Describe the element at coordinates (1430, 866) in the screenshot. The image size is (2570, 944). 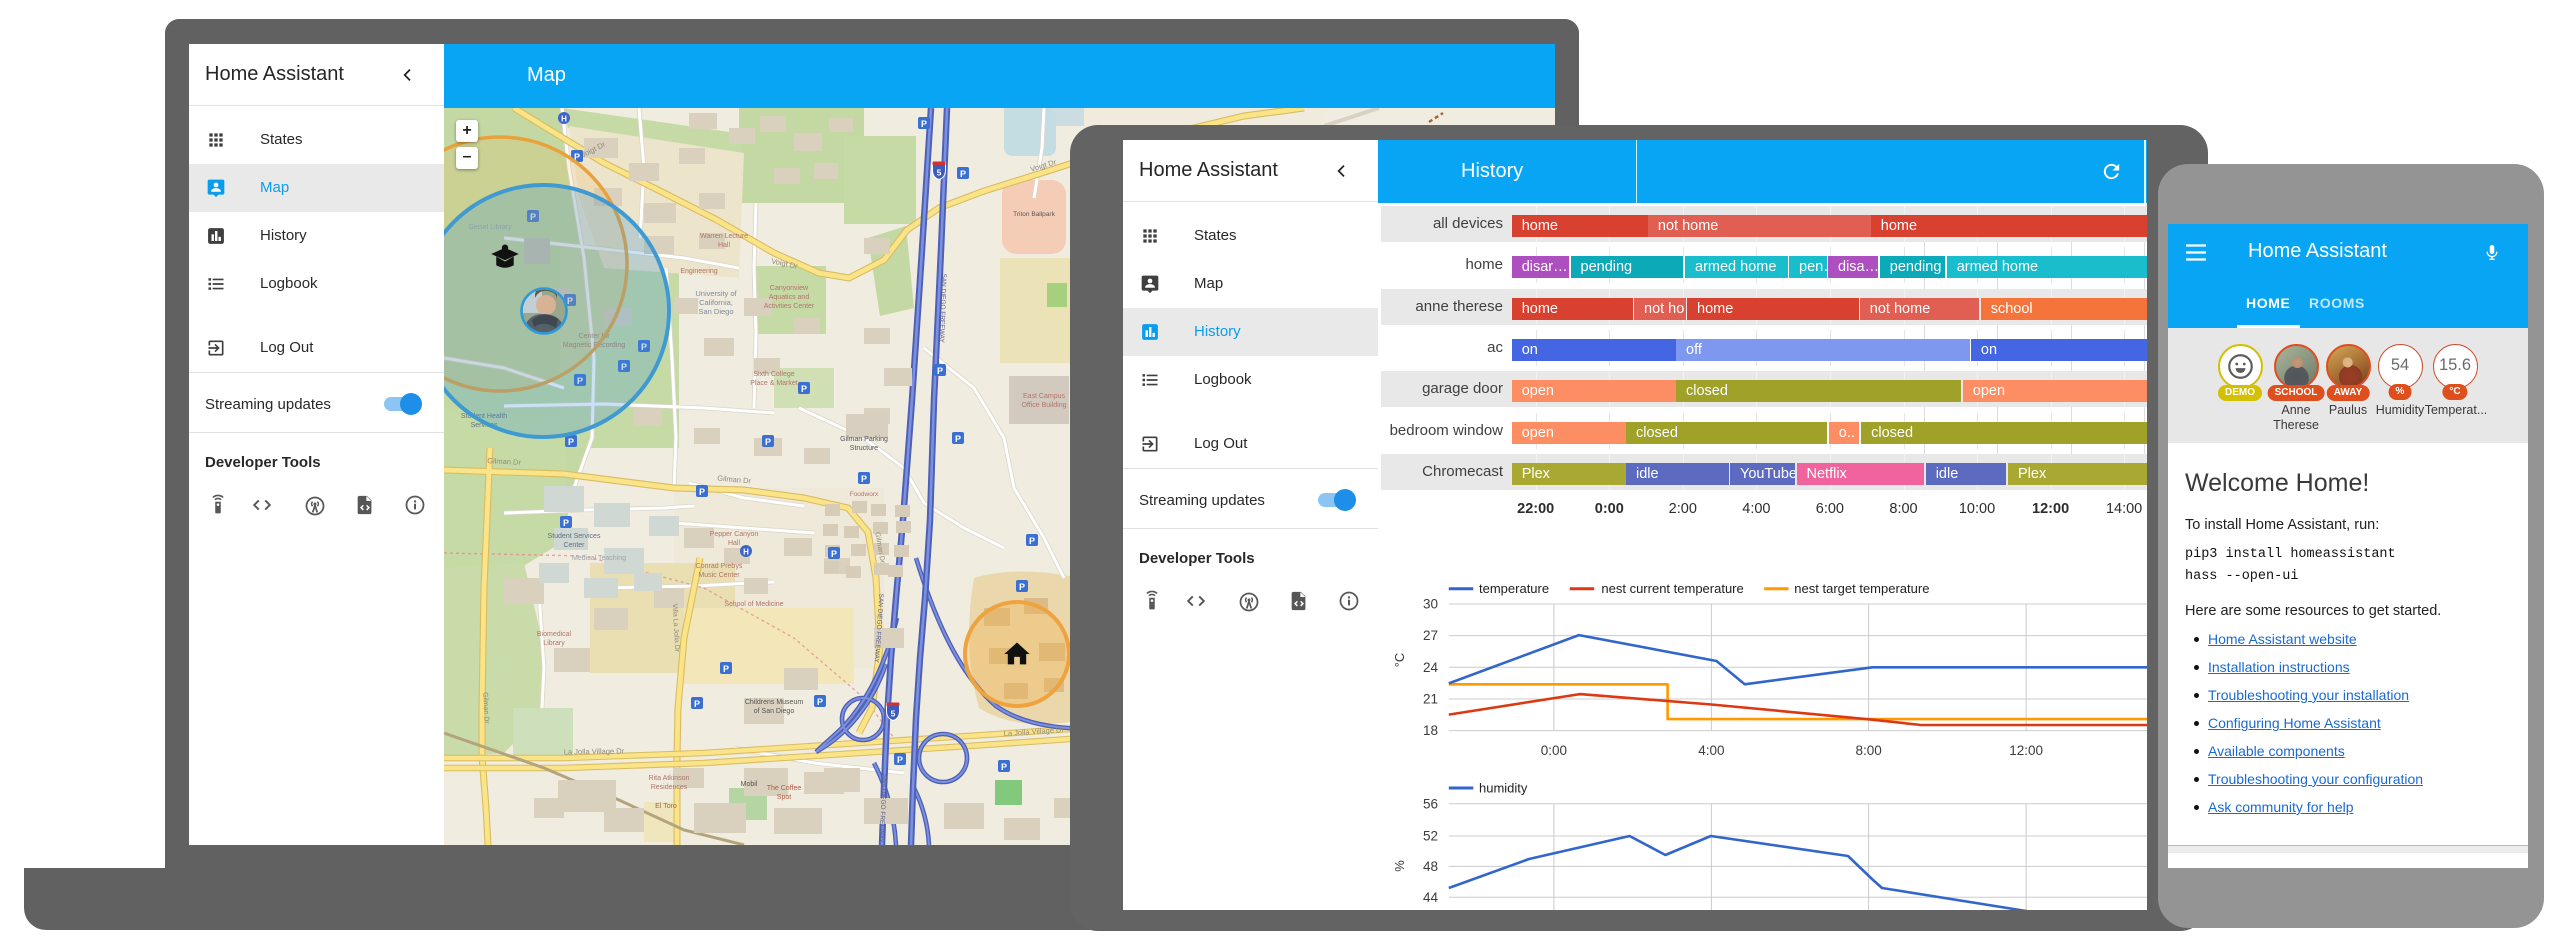
I see `svg-text: 48` at that location.